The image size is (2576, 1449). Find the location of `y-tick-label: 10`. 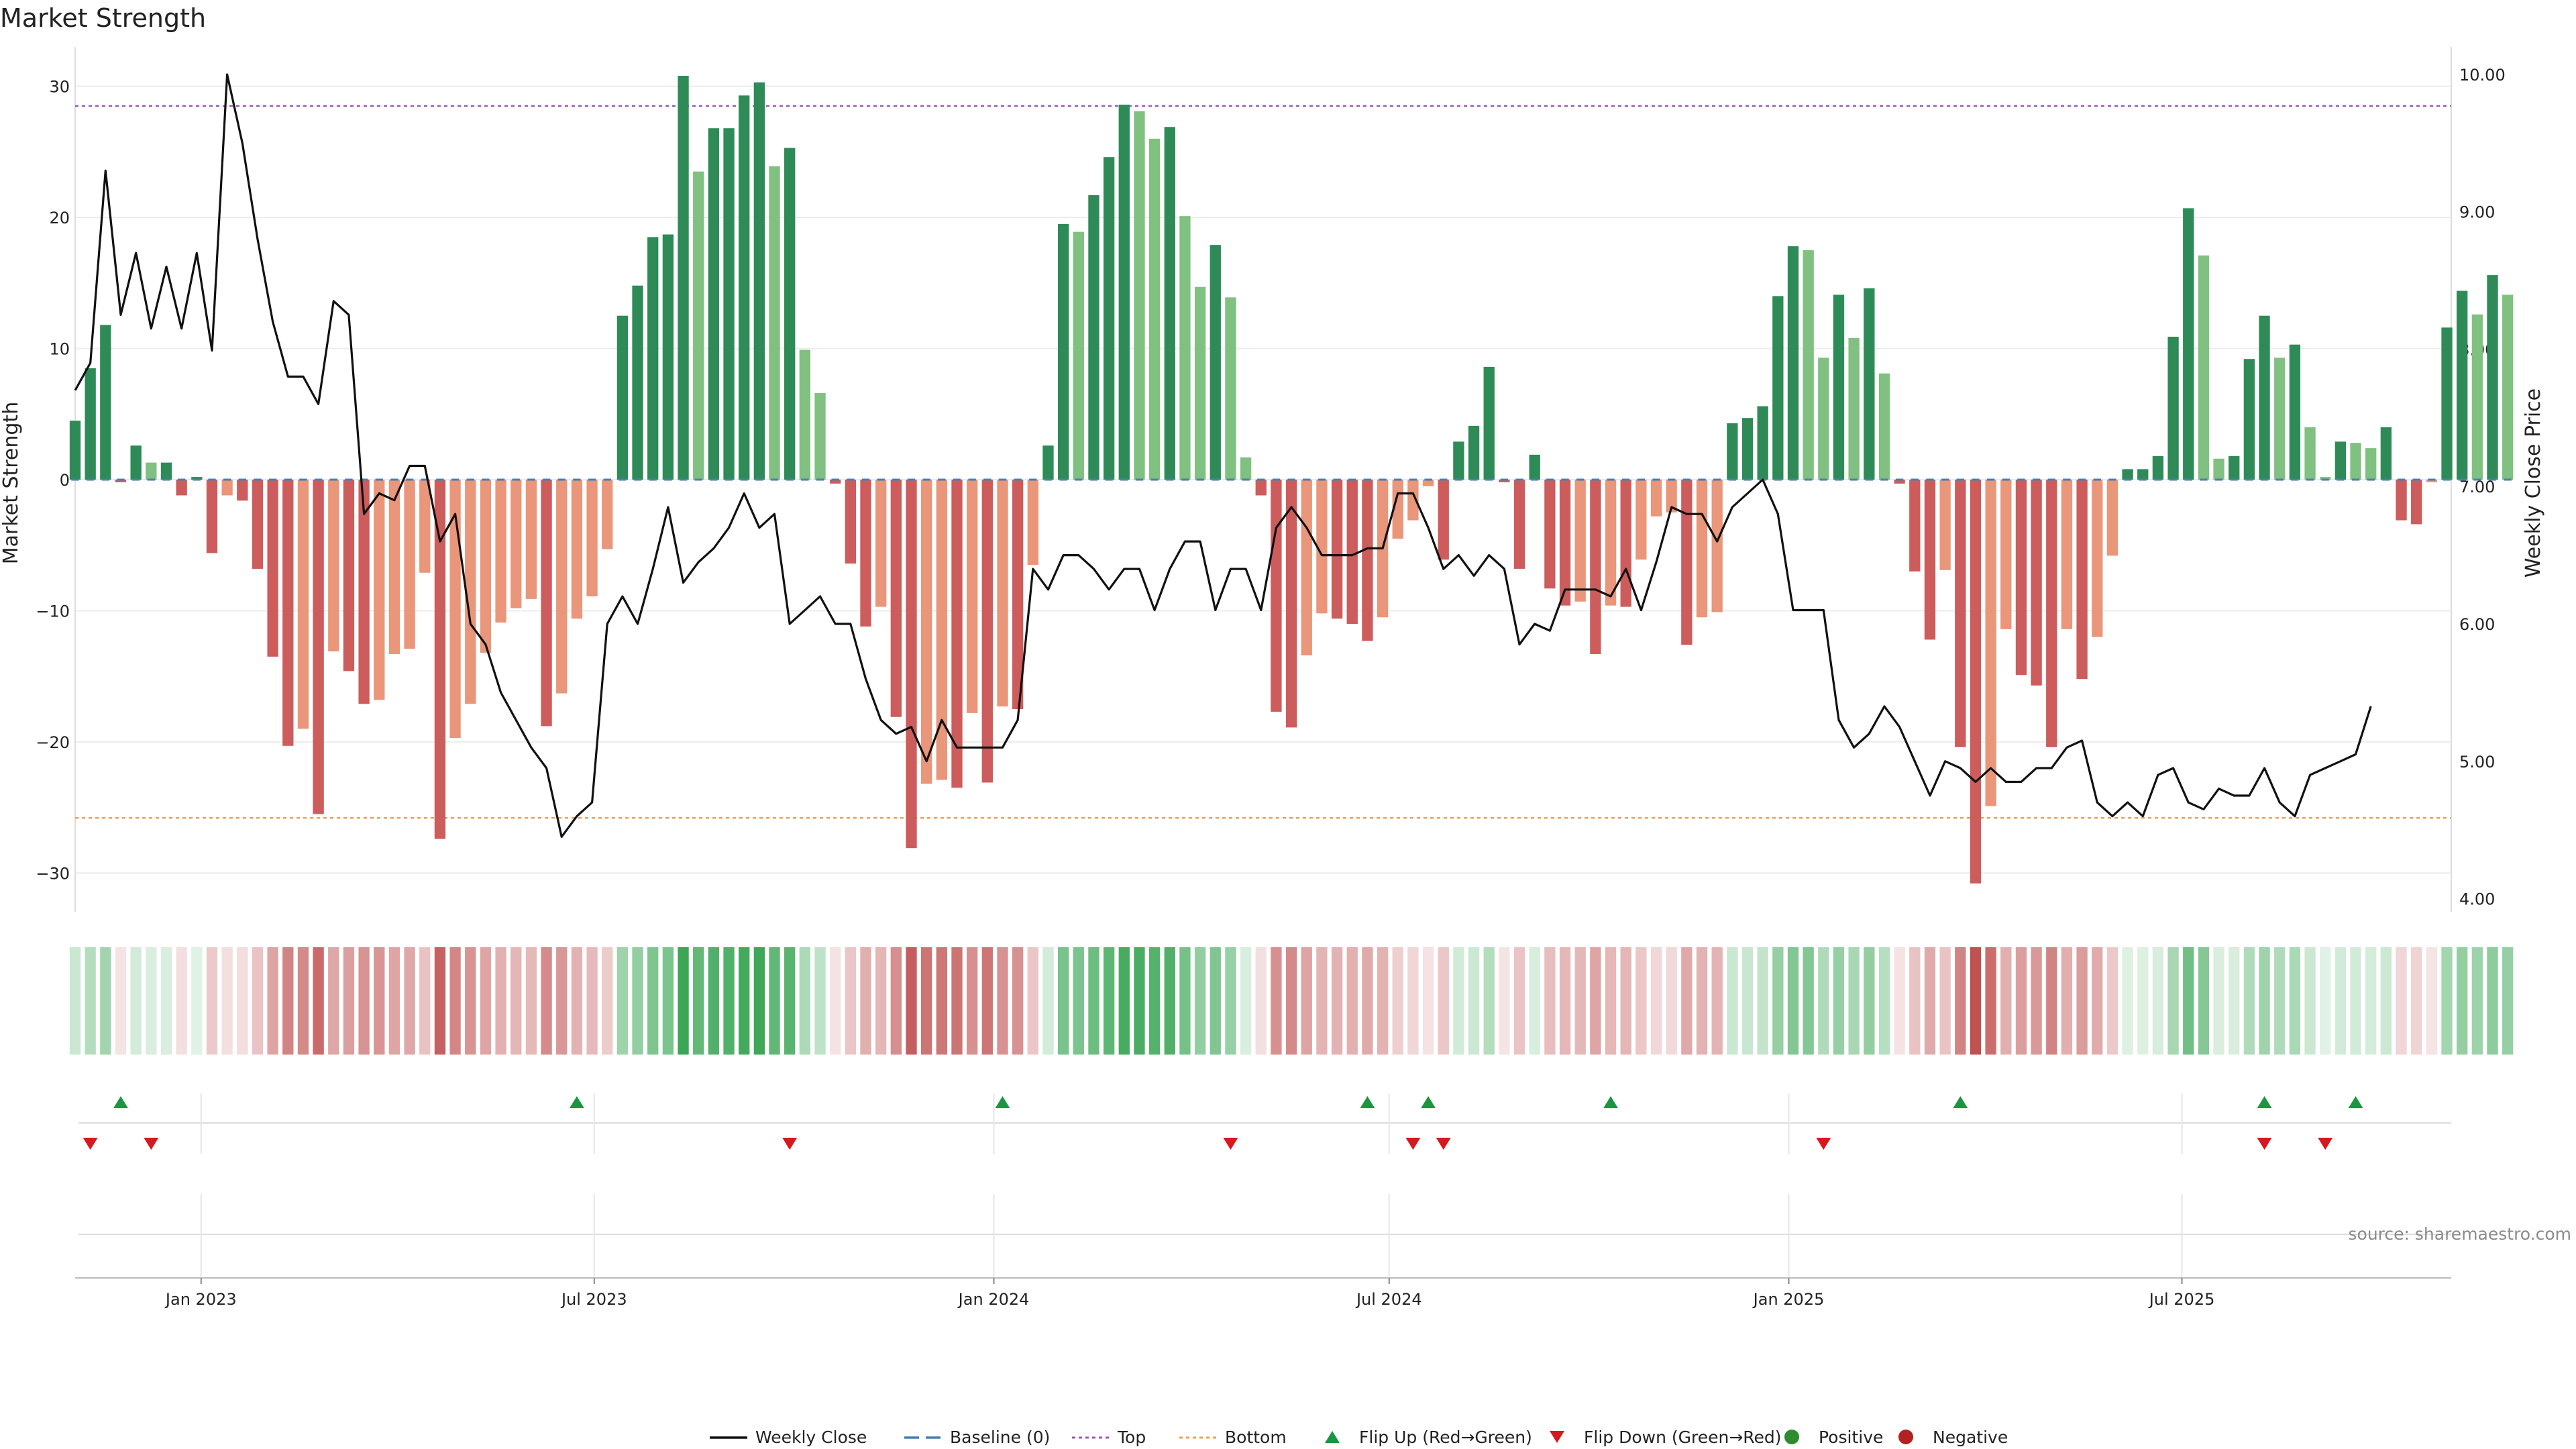

y-tick-label: 10 is located at coordinates (59, 349).